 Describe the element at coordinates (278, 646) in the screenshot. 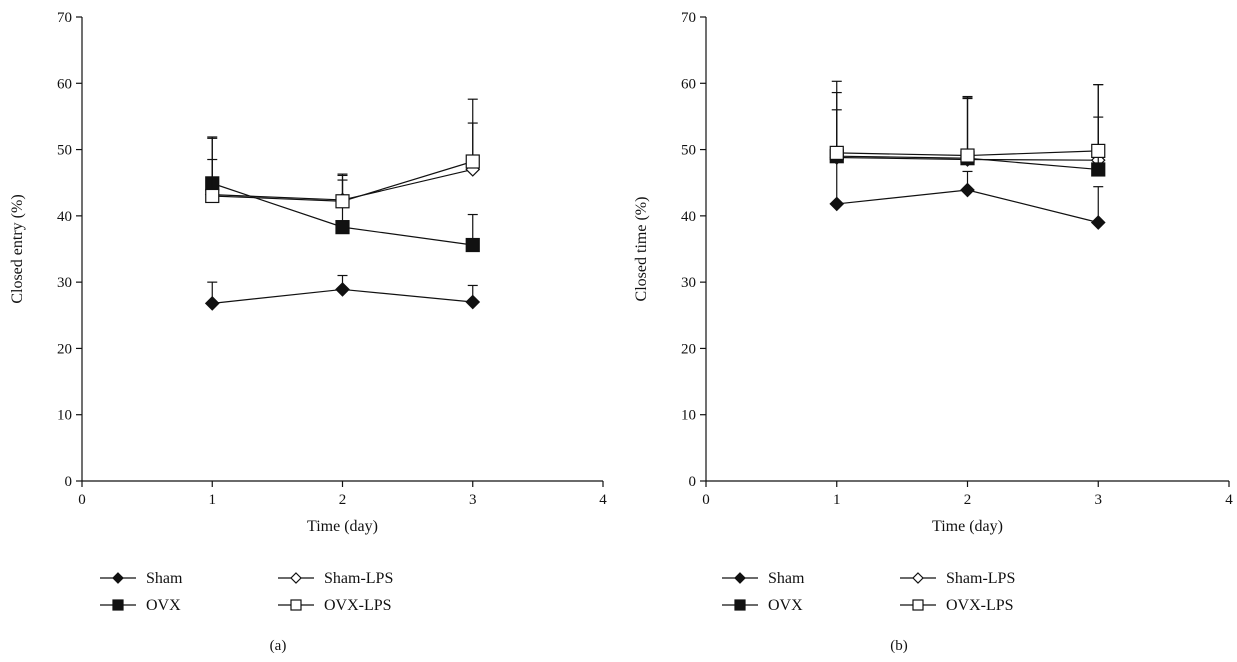

I see `panel-label: (a)` at that location.